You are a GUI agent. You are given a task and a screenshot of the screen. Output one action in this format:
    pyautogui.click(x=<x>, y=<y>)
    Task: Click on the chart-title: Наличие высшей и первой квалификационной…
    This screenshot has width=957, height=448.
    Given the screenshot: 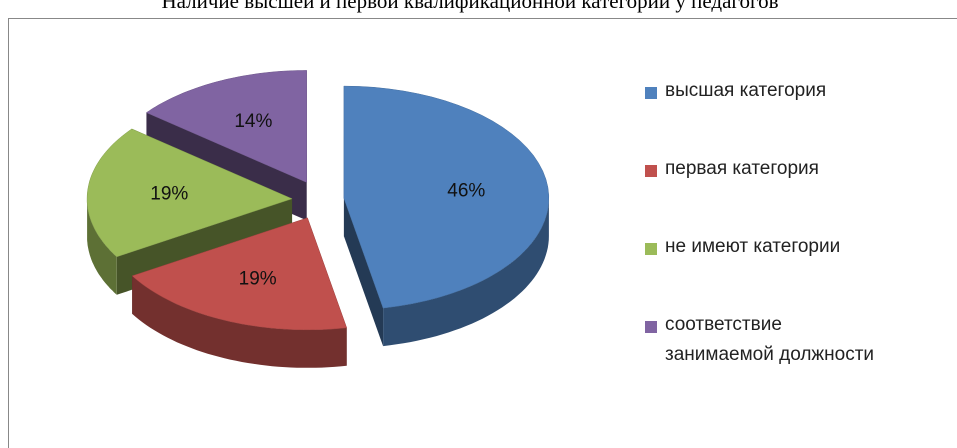 What is the action you would take?
    pyautogui.click(x=469, y=6)
    